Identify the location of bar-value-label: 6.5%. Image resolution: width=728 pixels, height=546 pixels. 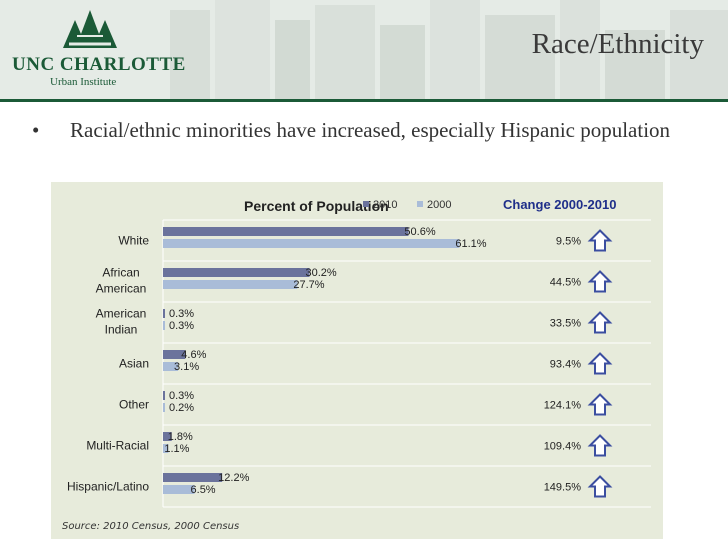
(203, 490).